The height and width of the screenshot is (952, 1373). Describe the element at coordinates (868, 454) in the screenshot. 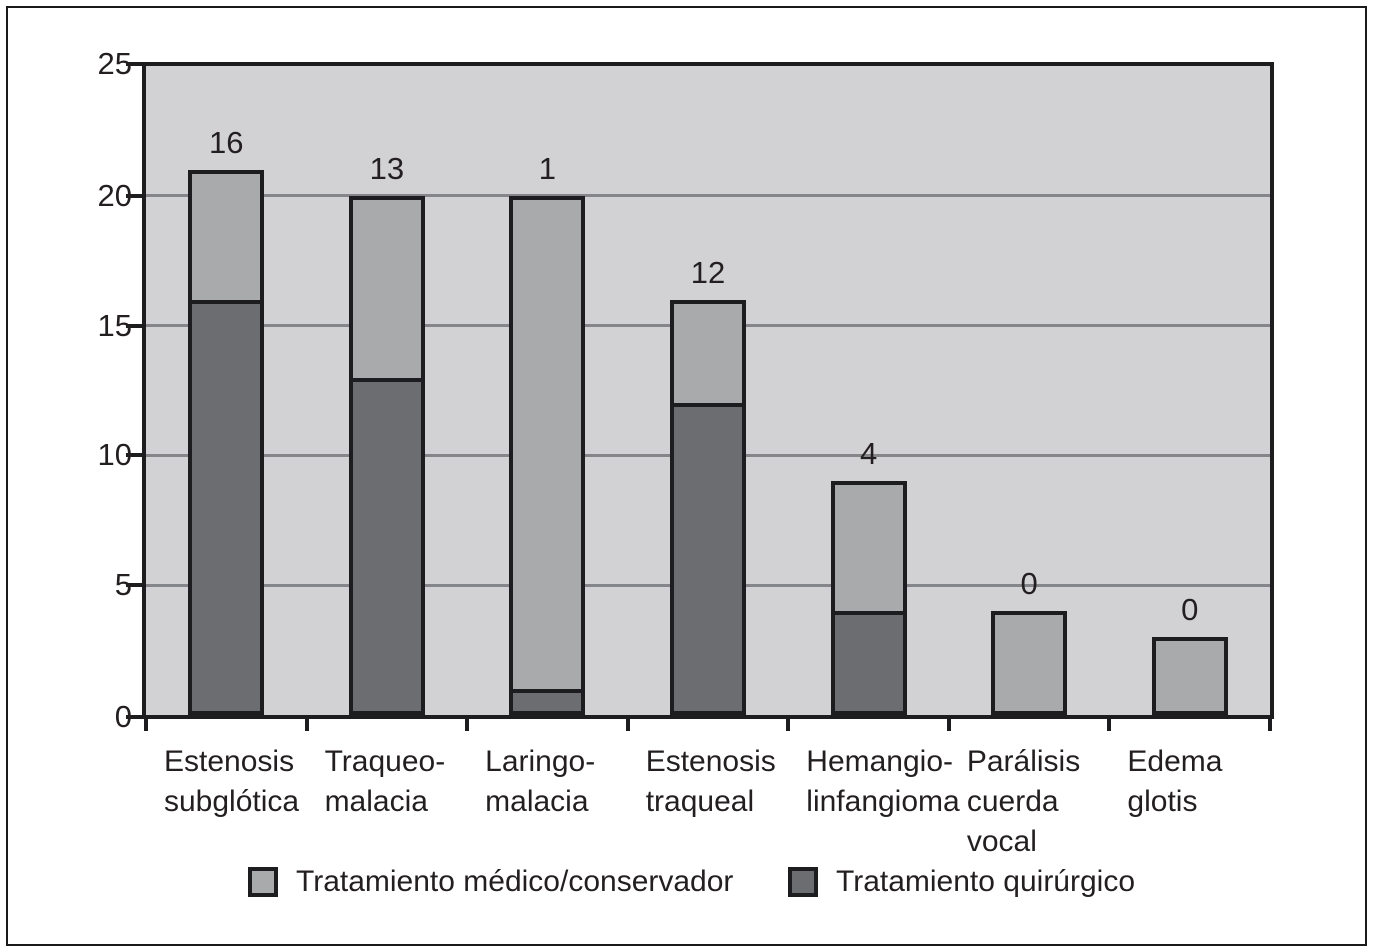

I see `bar-value-label: 4` at that location.